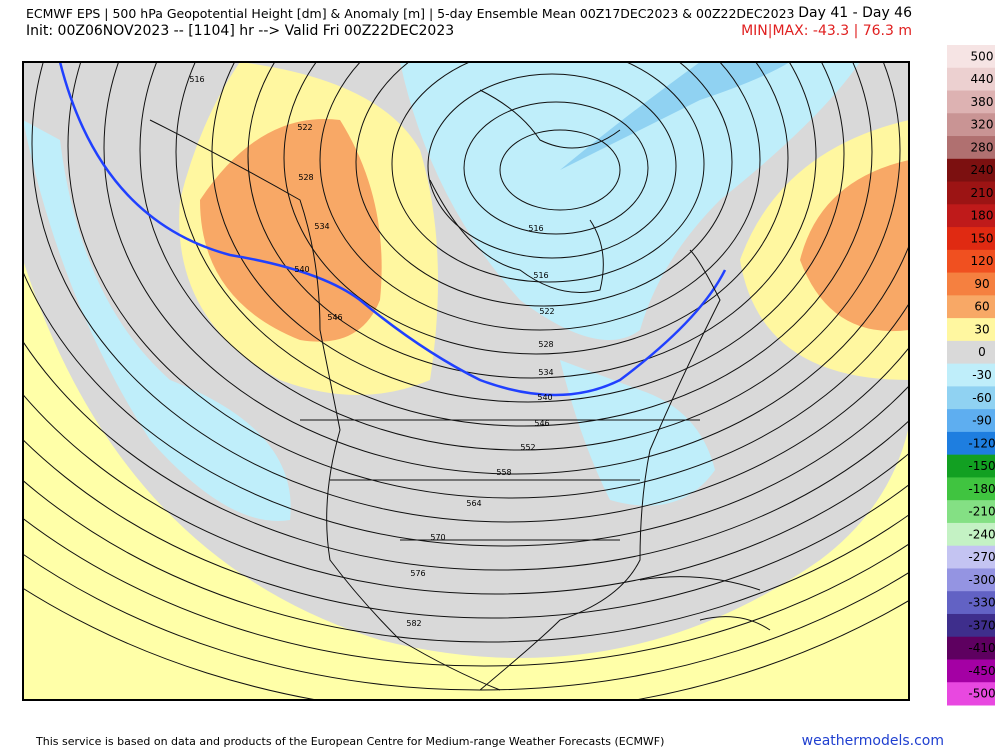  Describe the element at coordinates (982, 102) in the screenshot. I see `colorbar-label: 380` at that location.